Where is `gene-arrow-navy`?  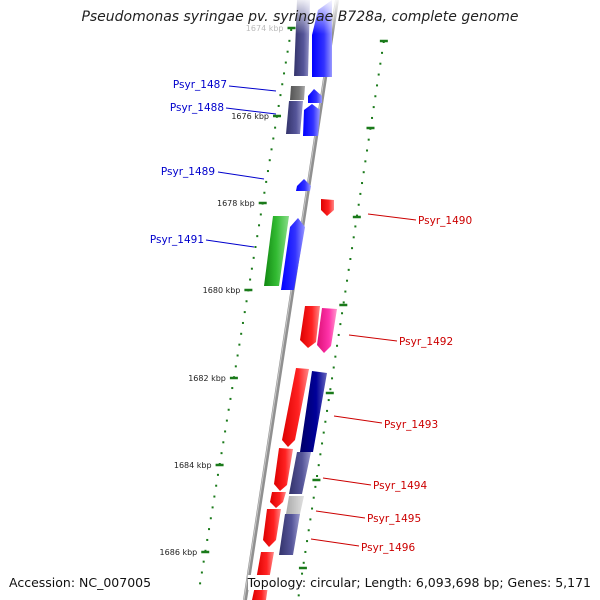
gene-arrow-navy is located at coordinates (313, 411).